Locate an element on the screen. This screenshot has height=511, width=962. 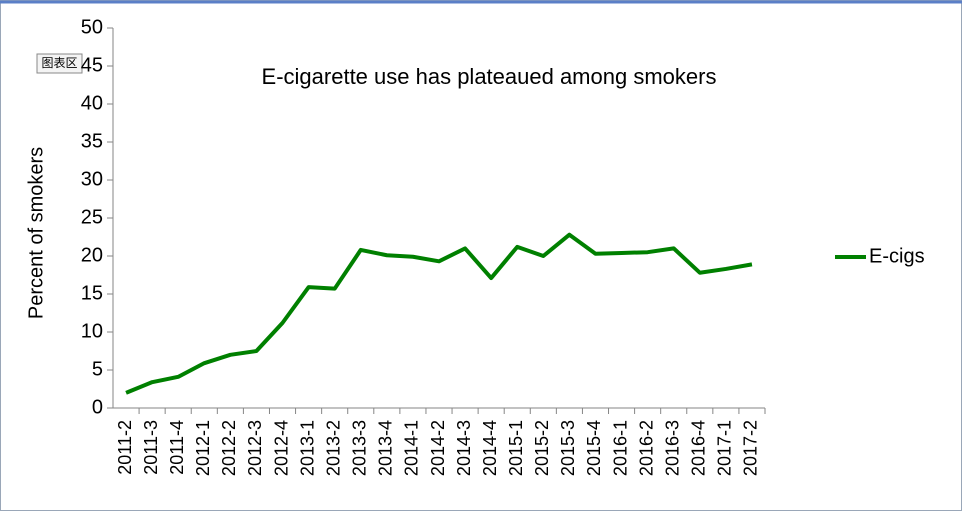
tooltip-text: 图表区 is located at coordinates (59, 63).